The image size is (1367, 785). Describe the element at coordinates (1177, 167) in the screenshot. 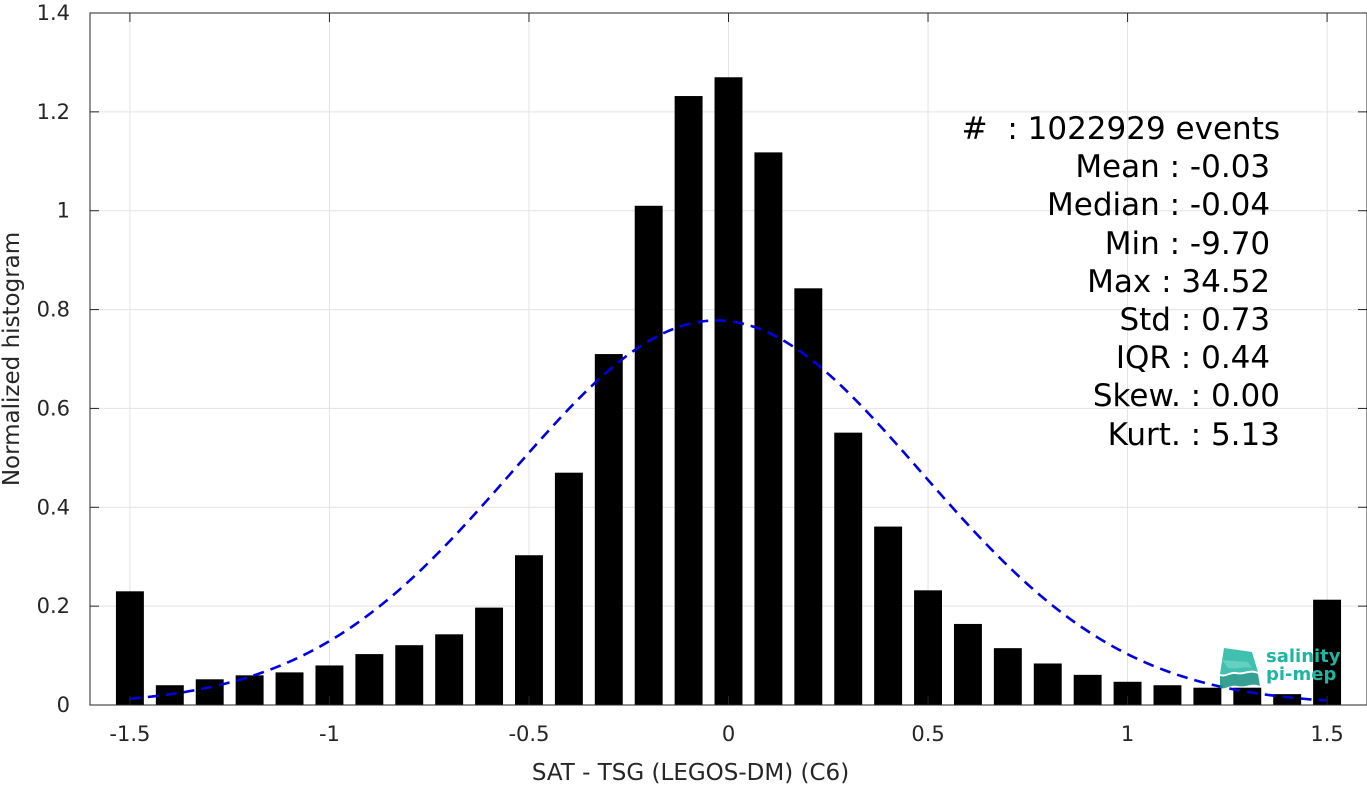

I see `stat-mean: Mean : -0.03` at that location.